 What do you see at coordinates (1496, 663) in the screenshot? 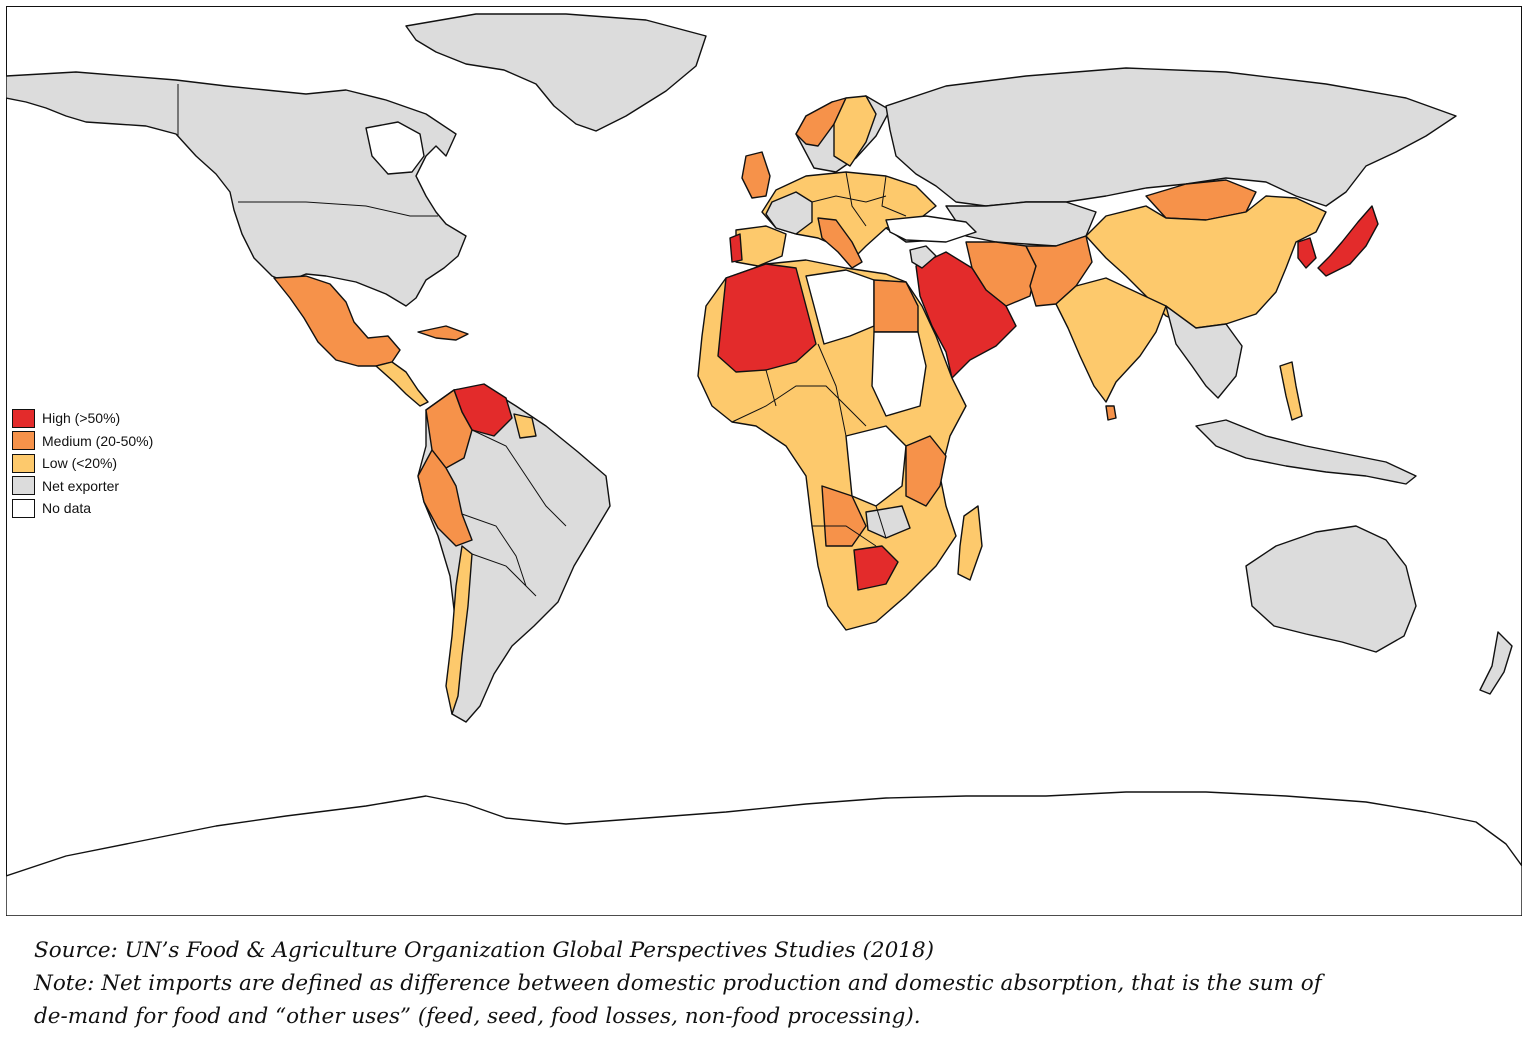
I see `region-new-zealand` at bounding box center [1496, 663].